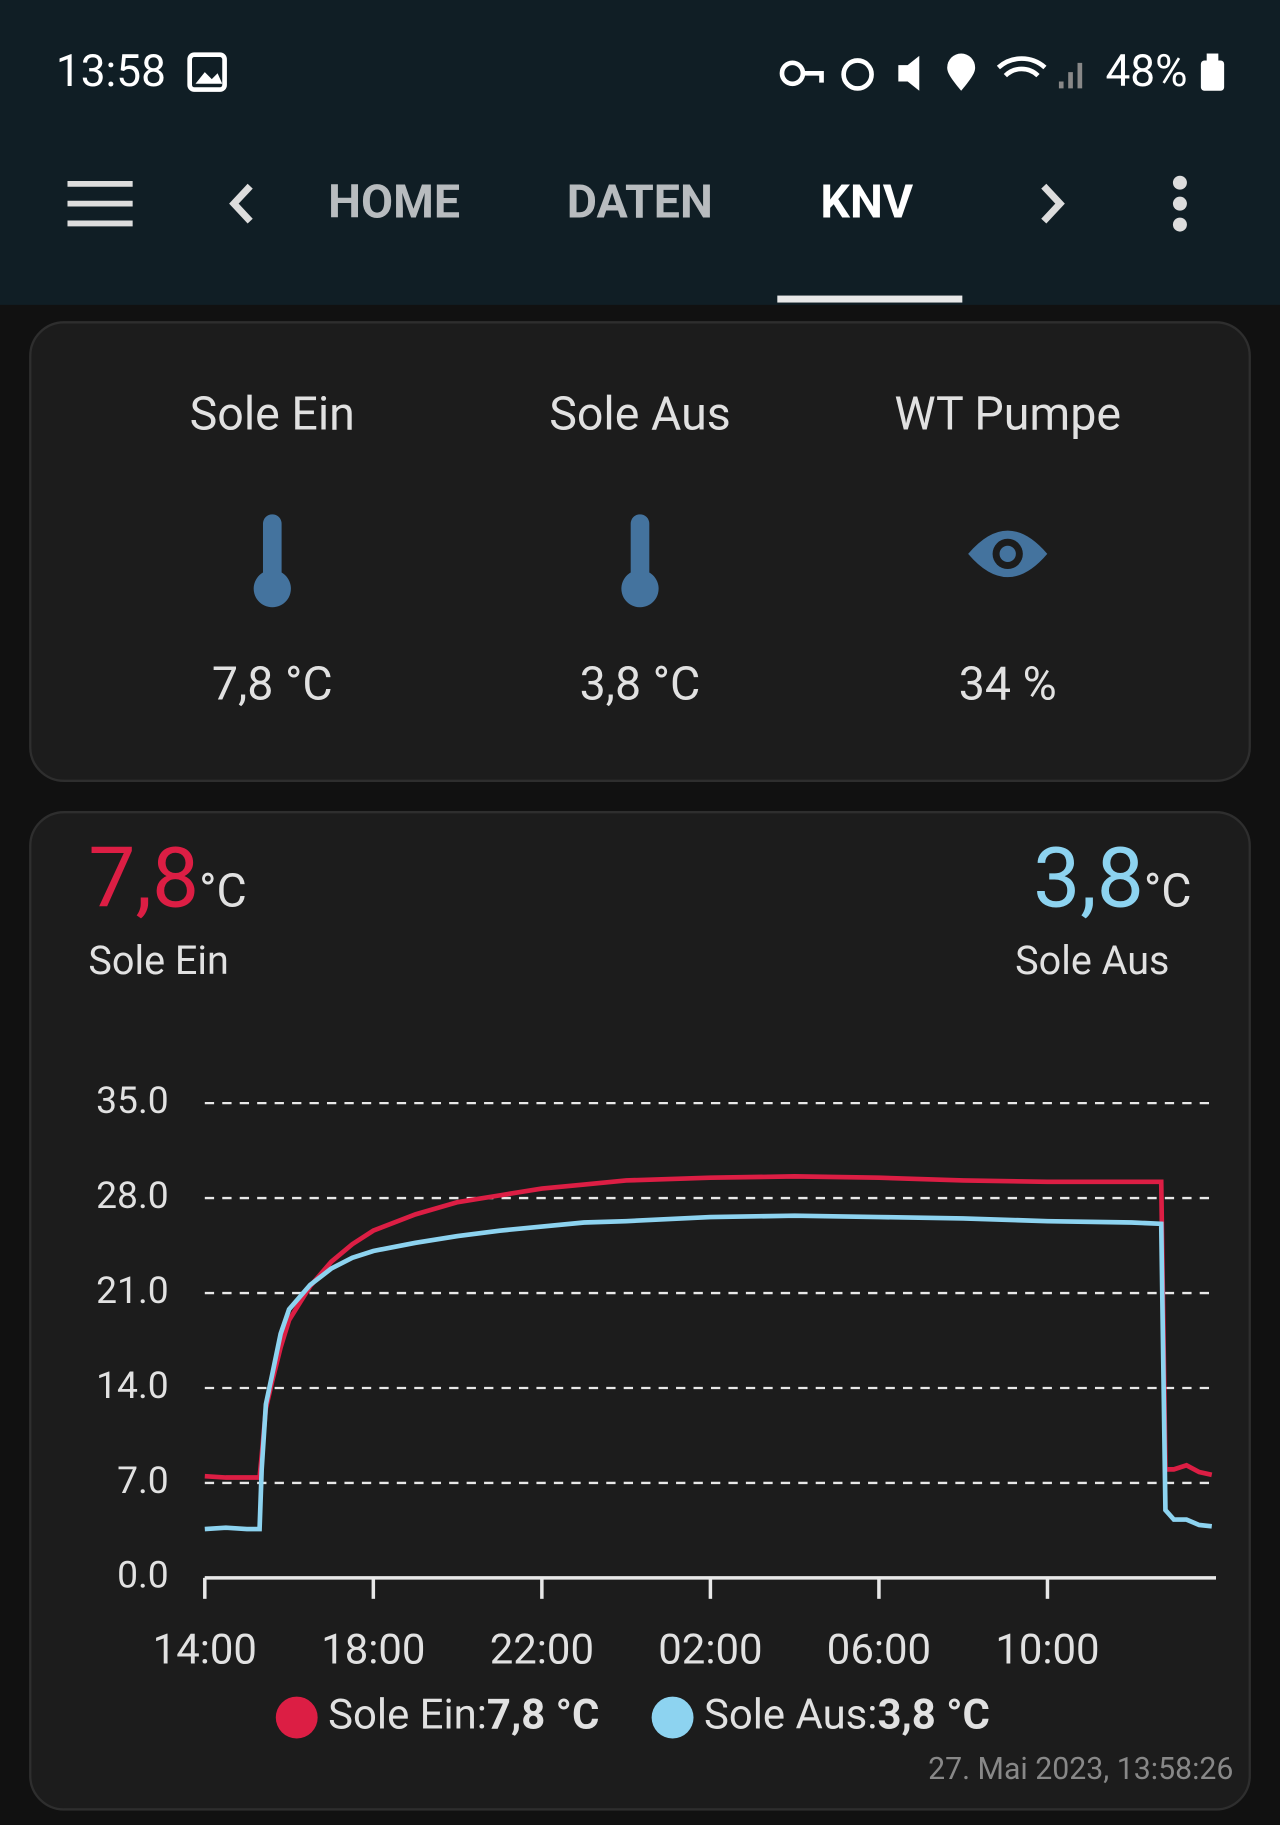 Image resolution: width=1280 pixels, height=1825 pixels. I want to click on legend-item: Sole Ein:7,8 °C, so click(437, 1715).